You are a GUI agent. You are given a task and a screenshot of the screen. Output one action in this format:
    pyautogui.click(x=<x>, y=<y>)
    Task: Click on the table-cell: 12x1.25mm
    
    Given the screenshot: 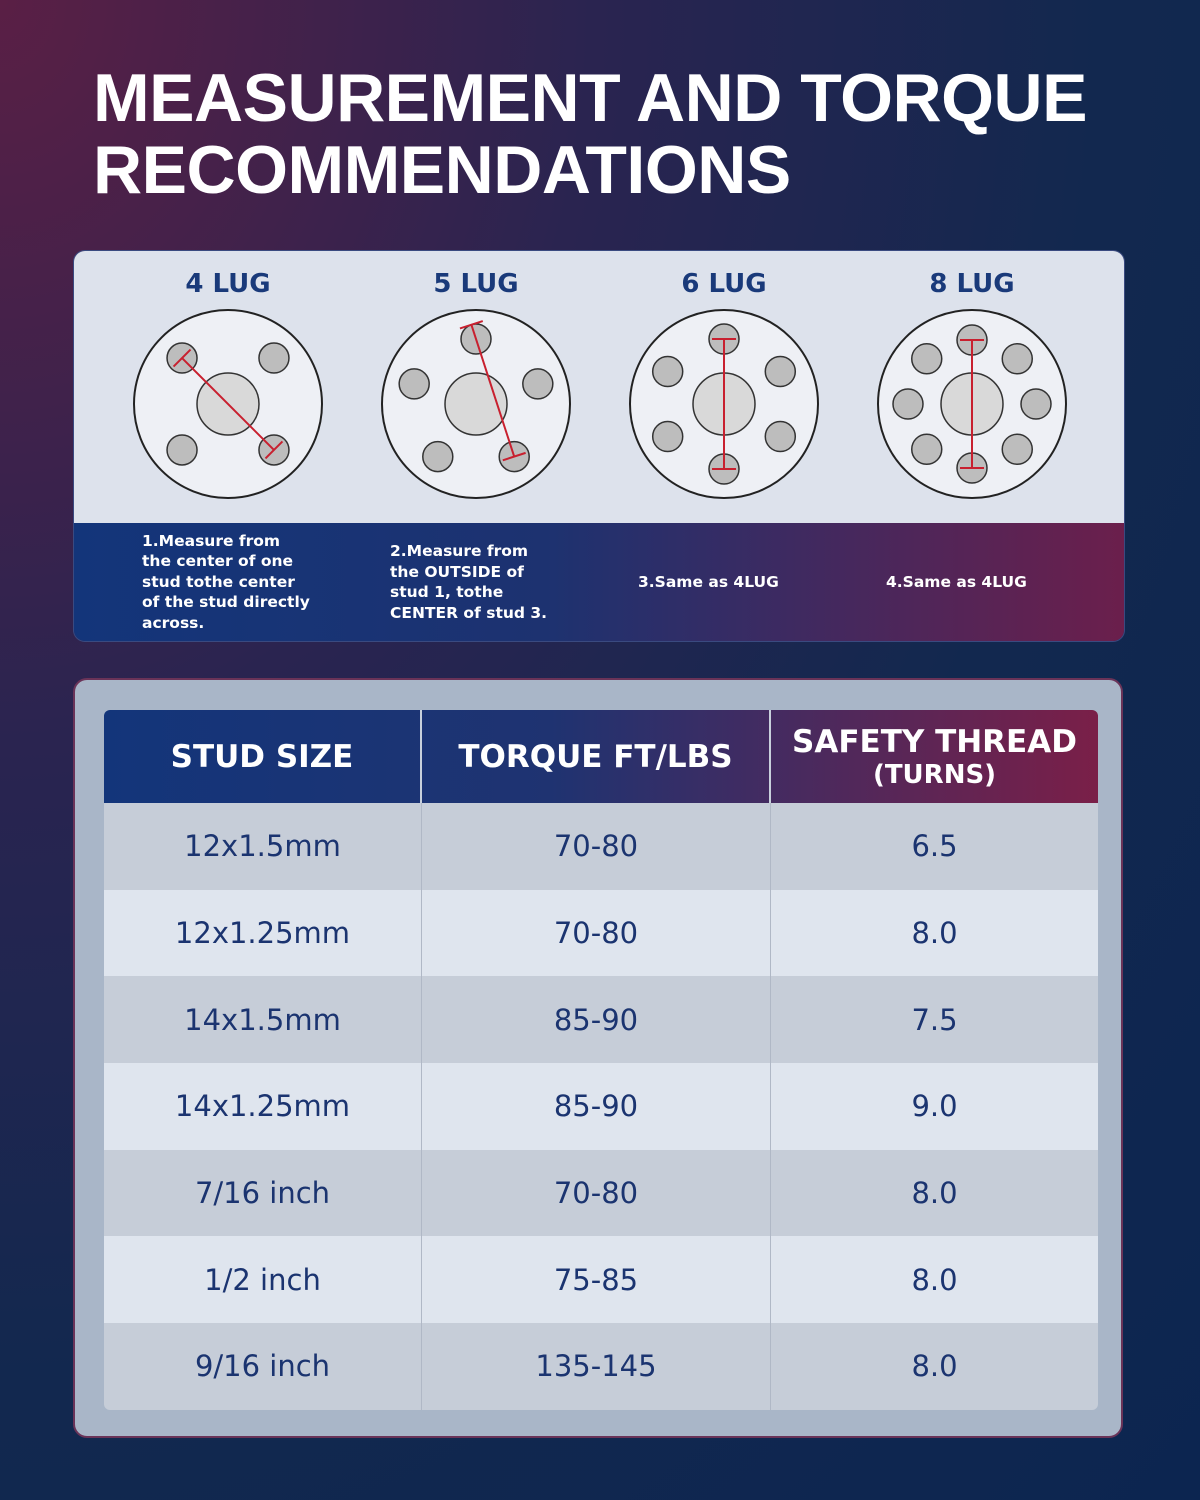 What is the action you would take?
    pyautogui.click(x=263, y=933)
    